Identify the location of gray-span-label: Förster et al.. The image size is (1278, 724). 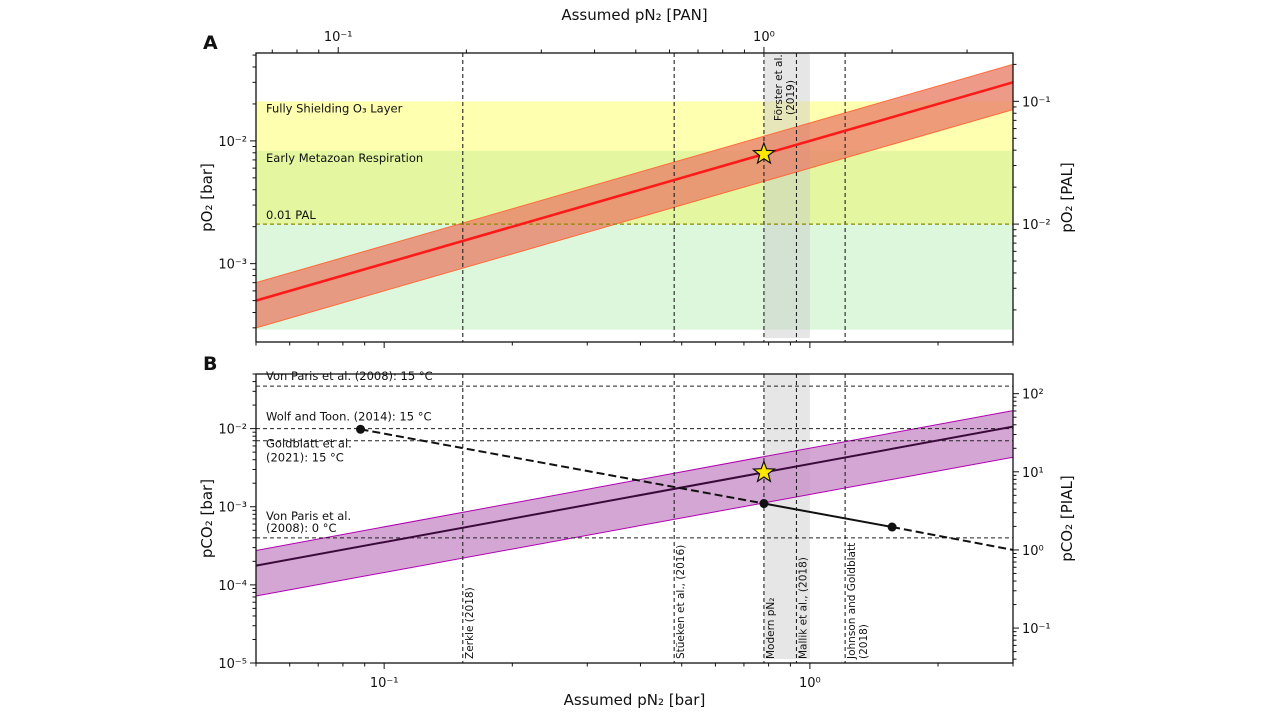
(779, 87).